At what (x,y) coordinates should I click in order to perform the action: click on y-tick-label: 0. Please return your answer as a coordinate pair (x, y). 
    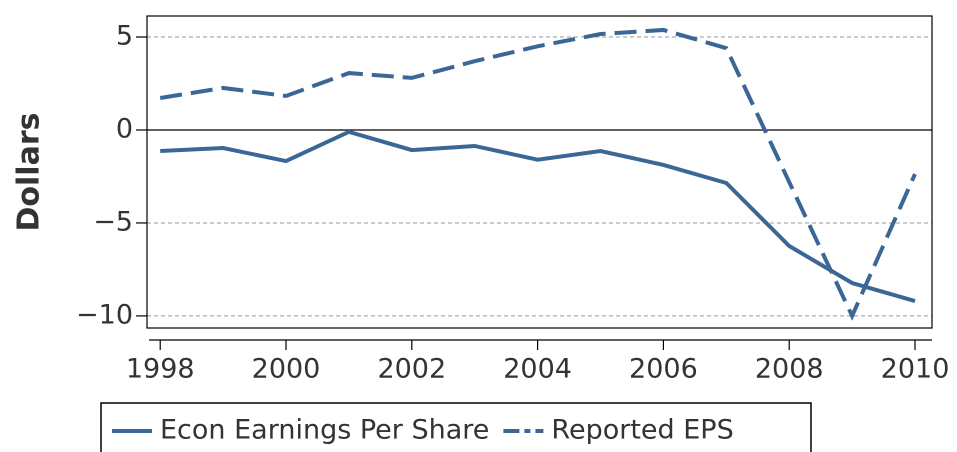
    Looking at the image, I should click on (124, 128).